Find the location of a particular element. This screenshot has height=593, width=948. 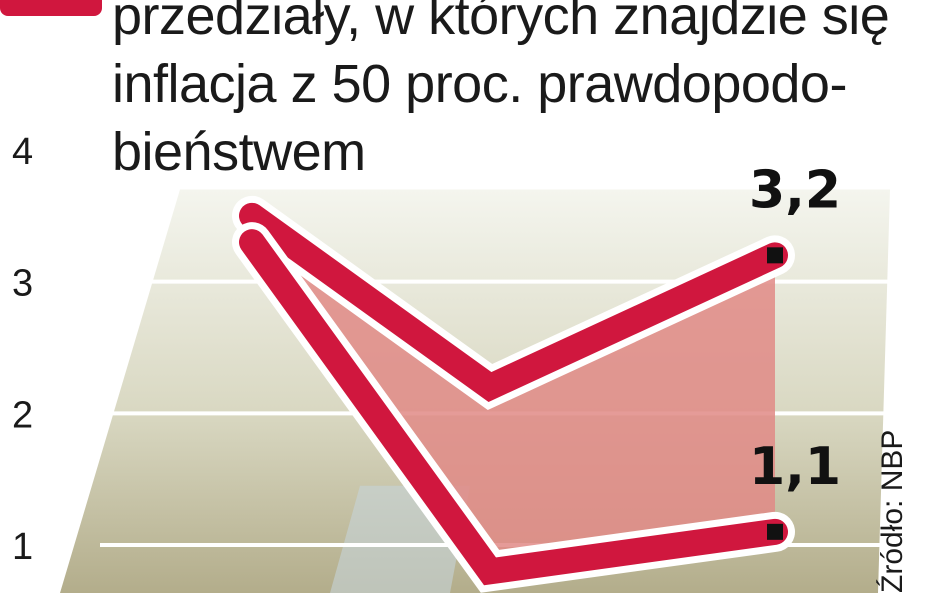

end-marker-lower is located at coordinates (775, 531).